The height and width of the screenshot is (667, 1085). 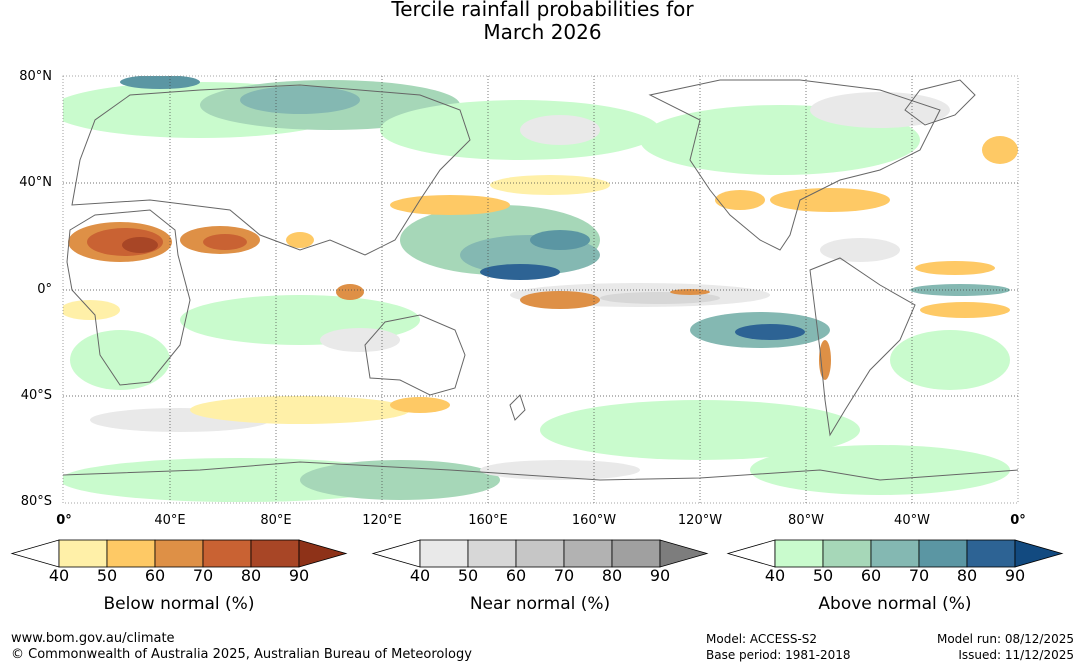 I want to click on legend-below-tick-80: 80, so click(x=251, y=575).